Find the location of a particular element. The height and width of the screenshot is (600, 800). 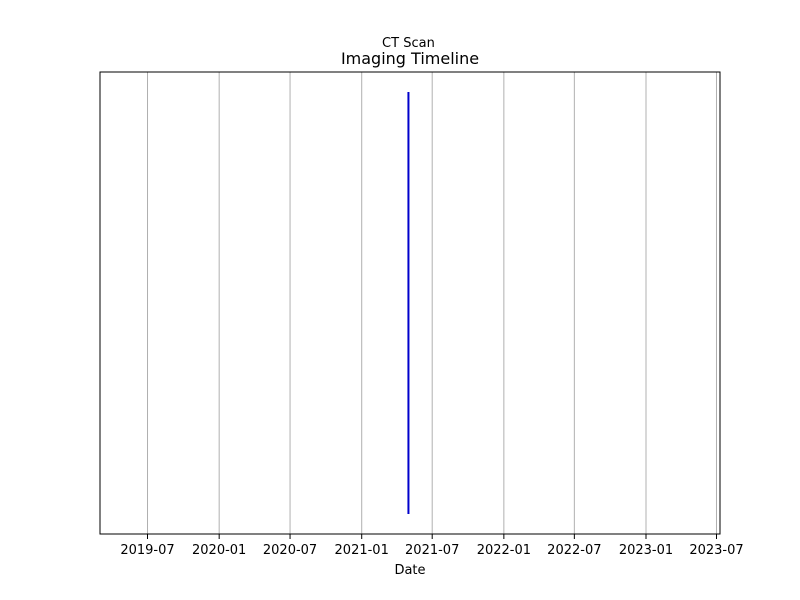

x-tick-label: 2023-01 is located at coordinates (646, 550).